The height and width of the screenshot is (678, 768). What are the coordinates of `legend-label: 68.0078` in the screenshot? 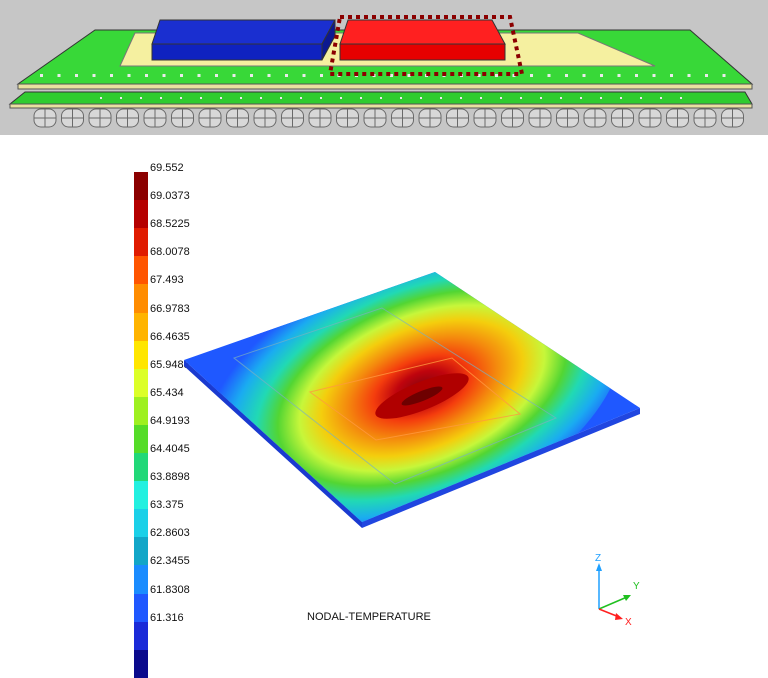 It's located at (170, 252).